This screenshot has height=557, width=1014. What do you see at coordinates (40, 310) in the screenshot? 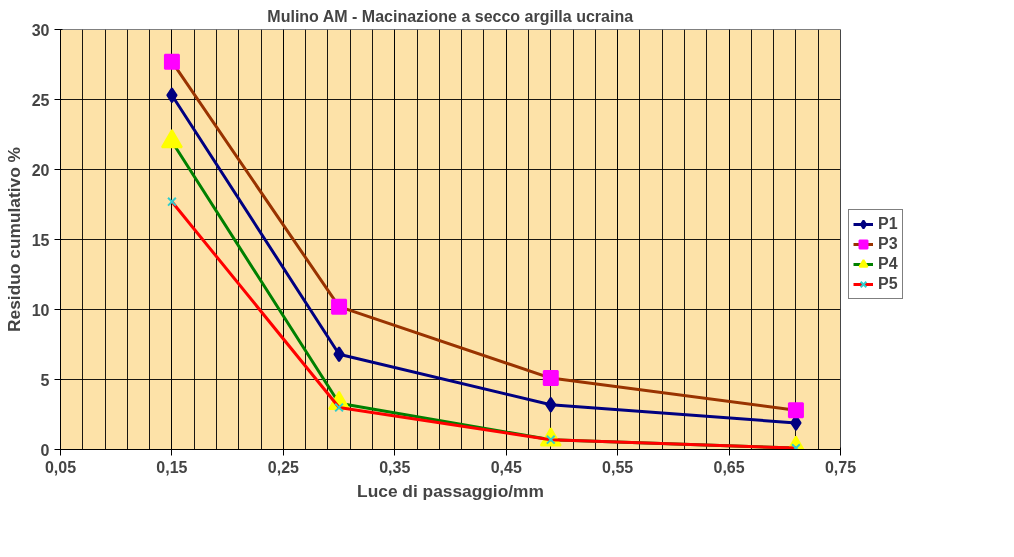
I see `y-tick-label: 10` at bounding box center [40, 310].